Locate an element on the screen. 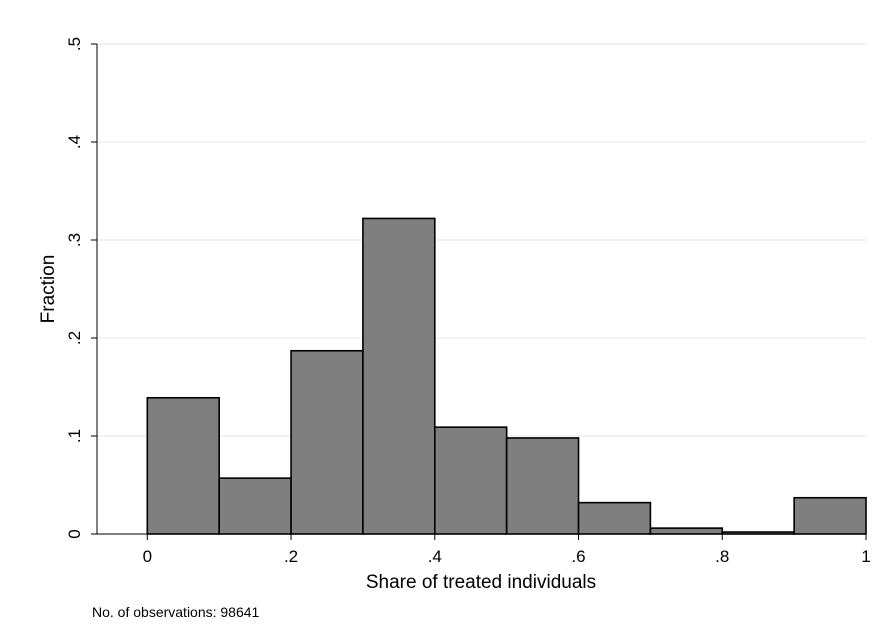  y-axis-title: Fraction is located at coordinates (48, 289).